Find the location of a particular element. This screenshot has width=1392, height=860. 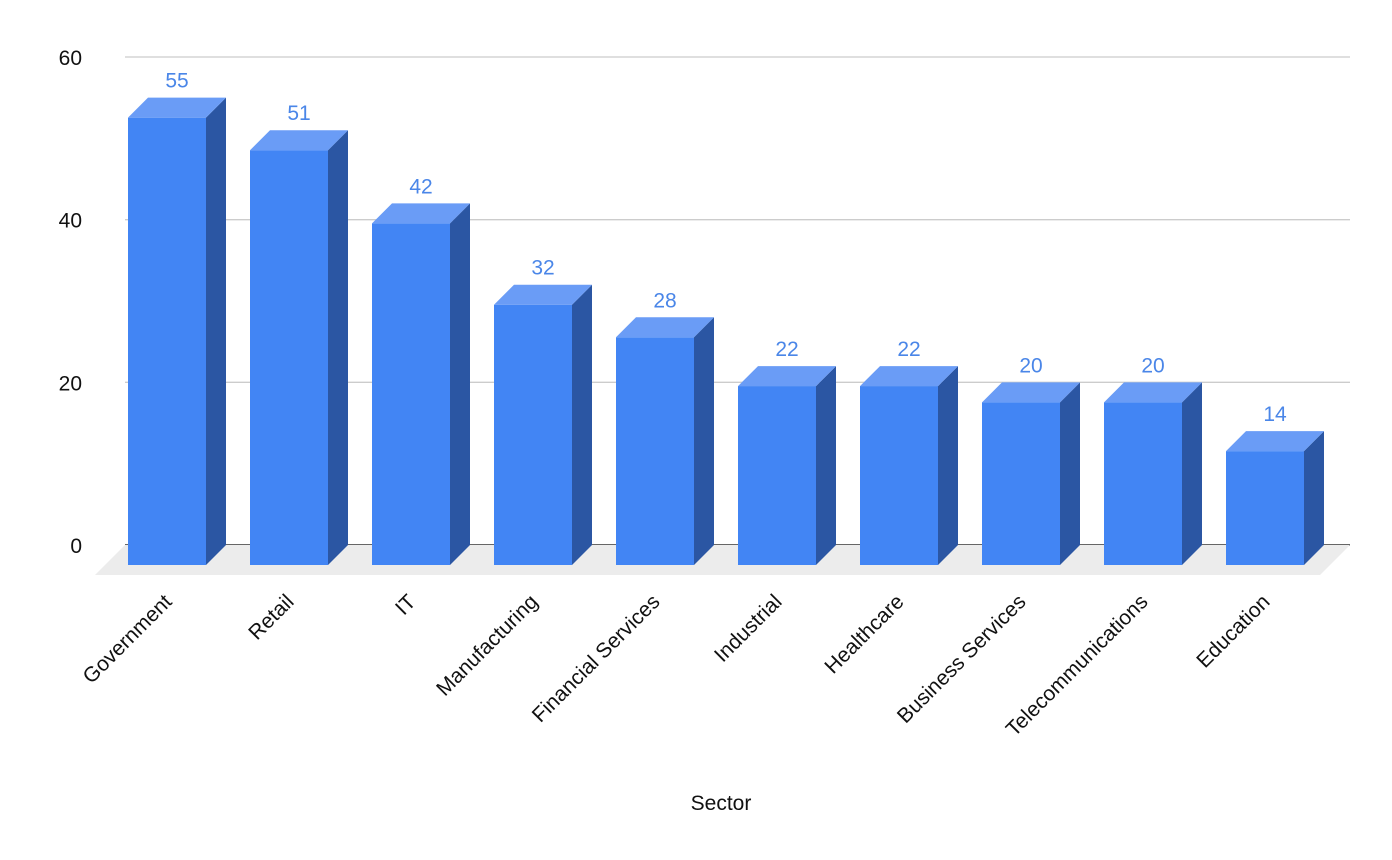

x-tick-label: Education is located at coordinates (1233, 631).